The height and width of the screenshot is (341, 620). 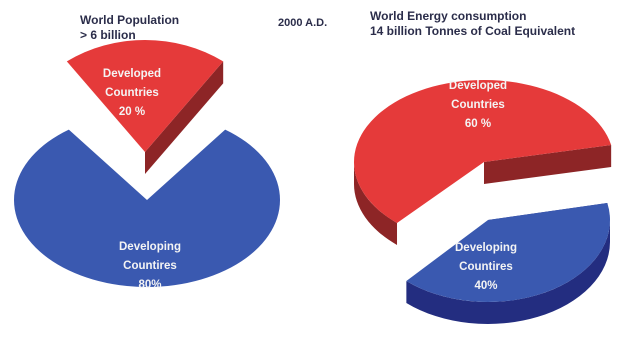 I want to click on developed-slice, so click(x=145, y=107).